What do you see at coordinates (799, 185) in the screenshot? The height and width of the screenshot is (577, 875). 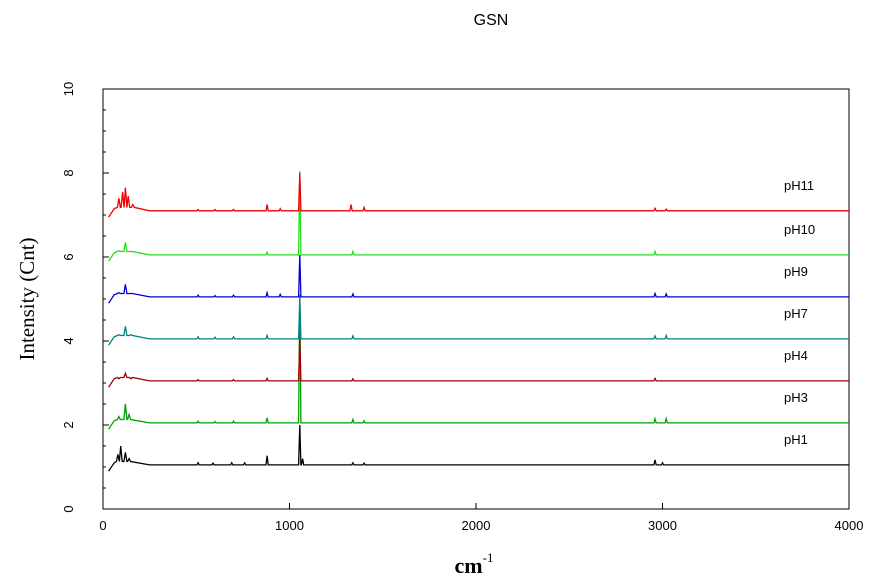 I see `series-label-pH11: pH11` at bounding box center [799, 185].